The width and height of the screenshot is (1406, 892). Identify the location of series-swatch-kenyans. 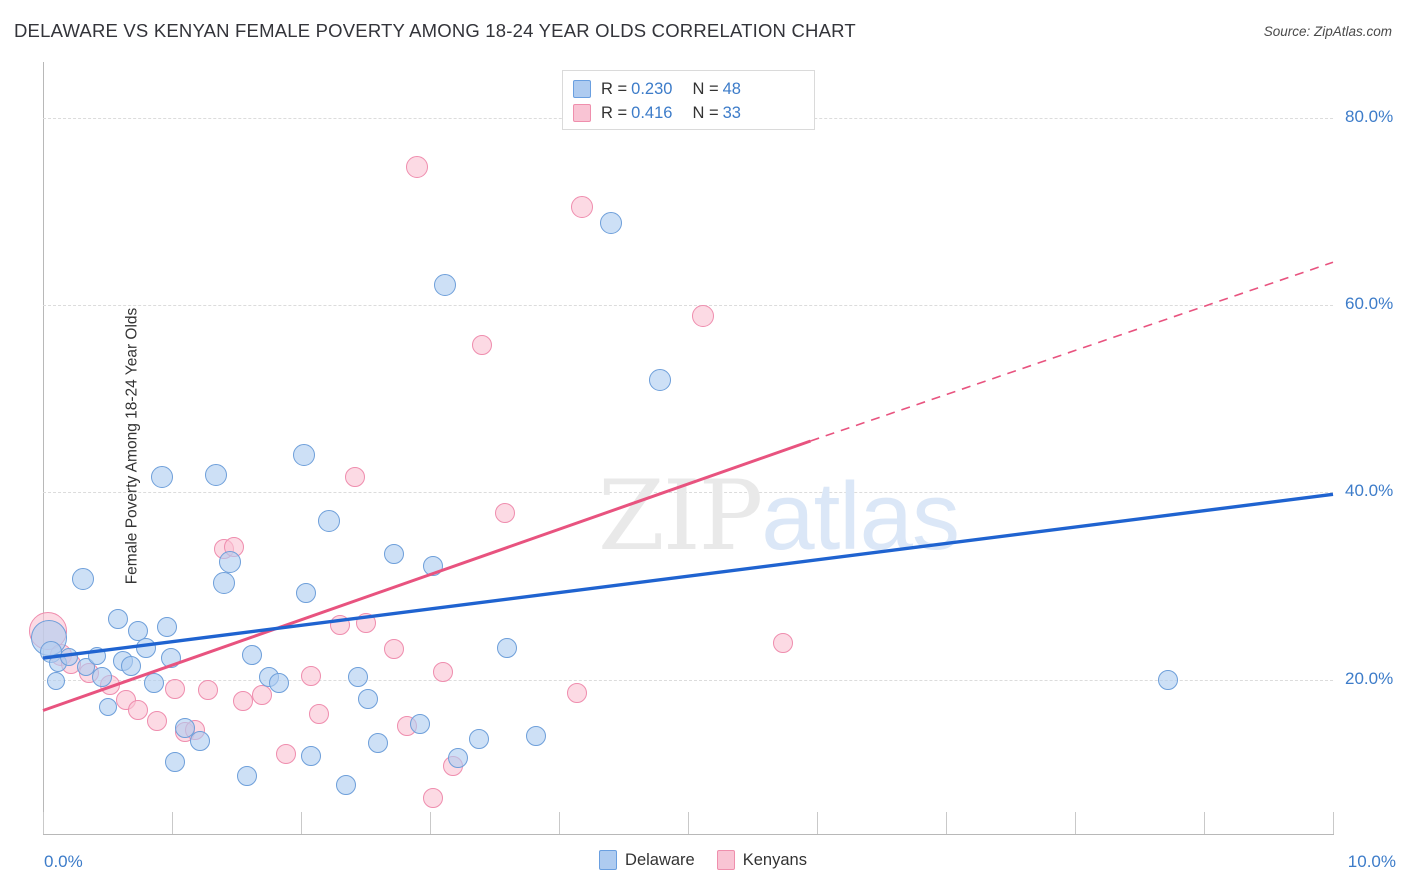
(725, 860).